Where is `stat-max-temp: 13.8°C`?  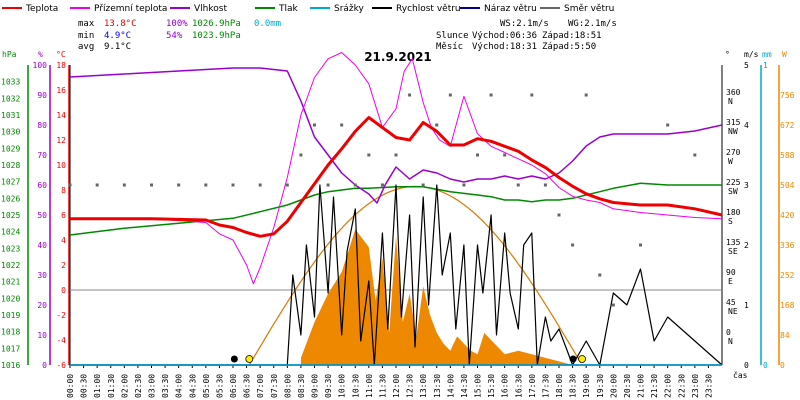
stat-max-temp: 13.8°C is located at coordinates (120, 24).